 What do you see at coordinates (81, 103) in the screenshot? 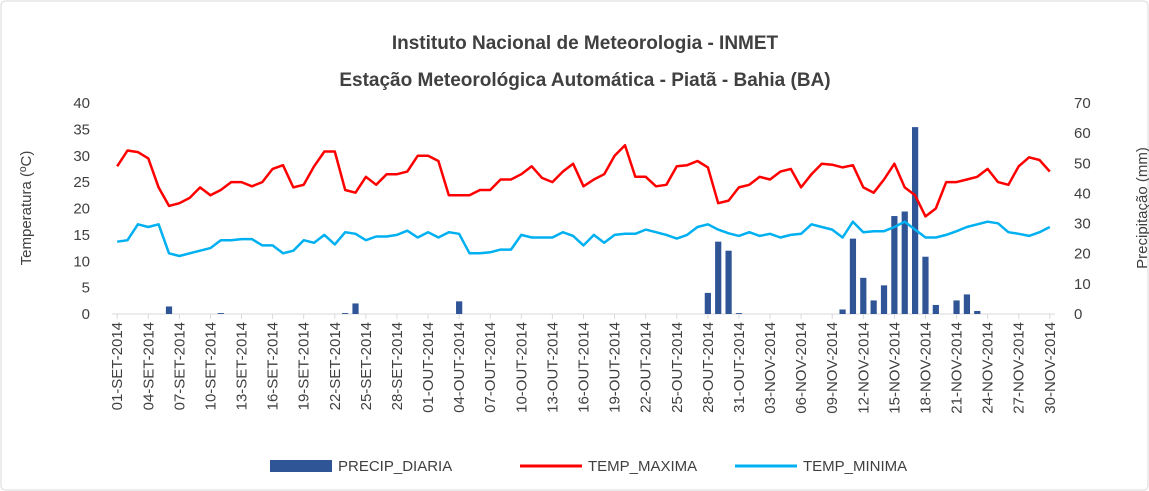
I see `y-tick-label: 40` at bounding box center [81, 103].